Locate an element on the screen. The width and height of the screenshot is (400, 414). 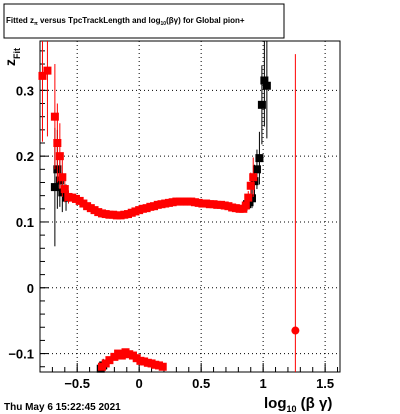
title-middle: versus TpcTrackLength and log is located at coordinates (99, 20).